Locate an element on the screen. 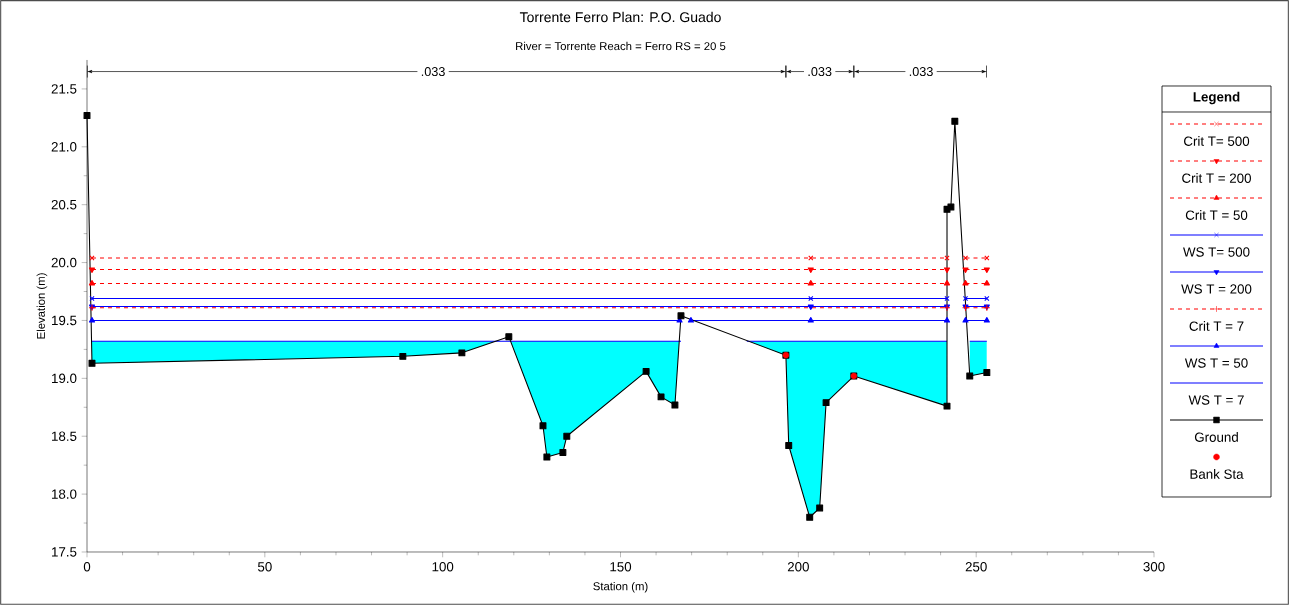  y-tick-label: 19.5 is located at coordinates (64, 320).